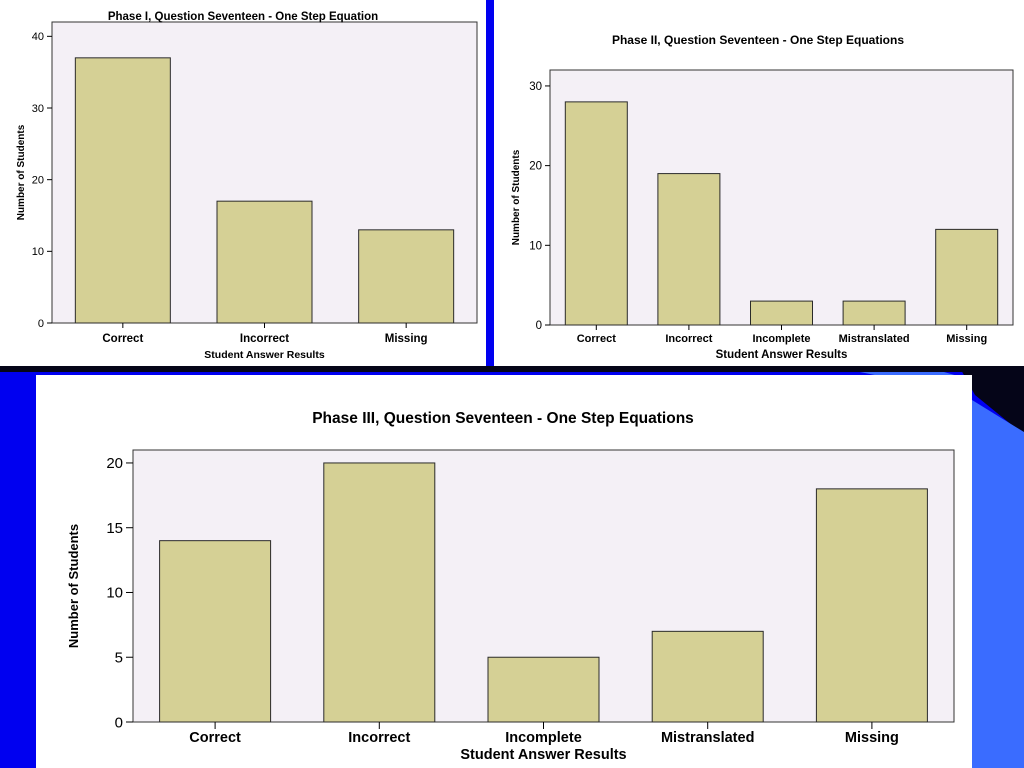  I want to click on decor-light-blue-stripe, so click(886, 381).